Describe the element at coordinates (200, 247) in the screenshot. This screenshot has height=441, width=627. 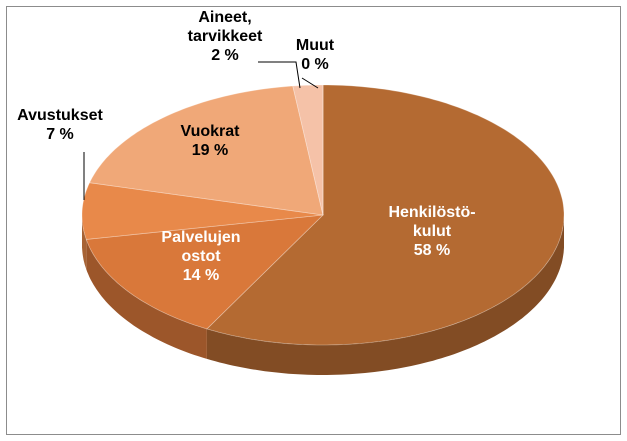
I see `data-label-category: Palvelujen ostot` at that location.